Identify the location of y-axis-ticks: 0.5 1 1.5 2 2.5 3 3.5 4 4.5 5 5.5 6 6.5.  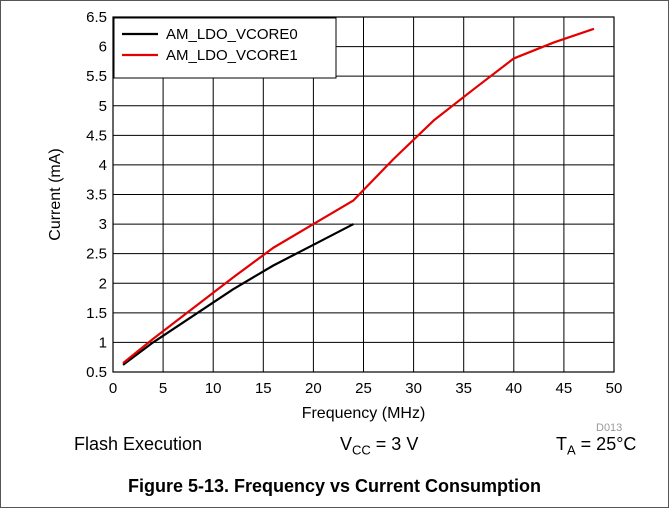
(96, 195).